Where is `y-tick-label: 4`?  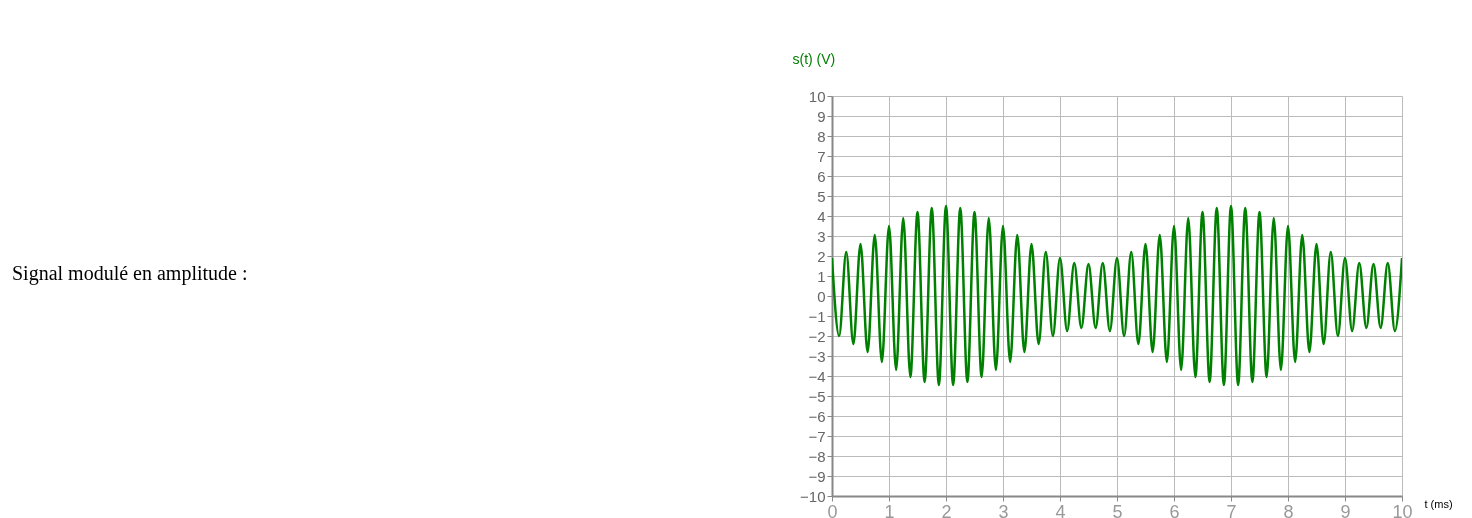
y-tick-label: 4 is located at coordinates (821, 216).